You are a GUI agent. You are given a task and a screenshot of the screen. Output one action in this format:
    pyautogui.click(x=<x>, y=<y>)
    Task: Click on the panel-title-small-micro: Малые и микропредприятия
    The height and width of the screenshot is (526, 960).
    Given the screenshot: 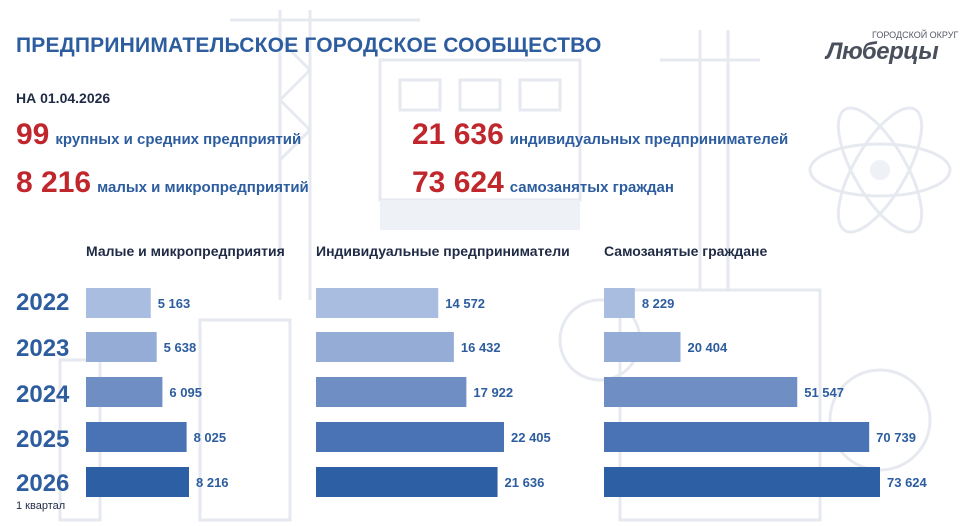 What is the action you would take?
    pyautogui.click(x=185, y=251)
    